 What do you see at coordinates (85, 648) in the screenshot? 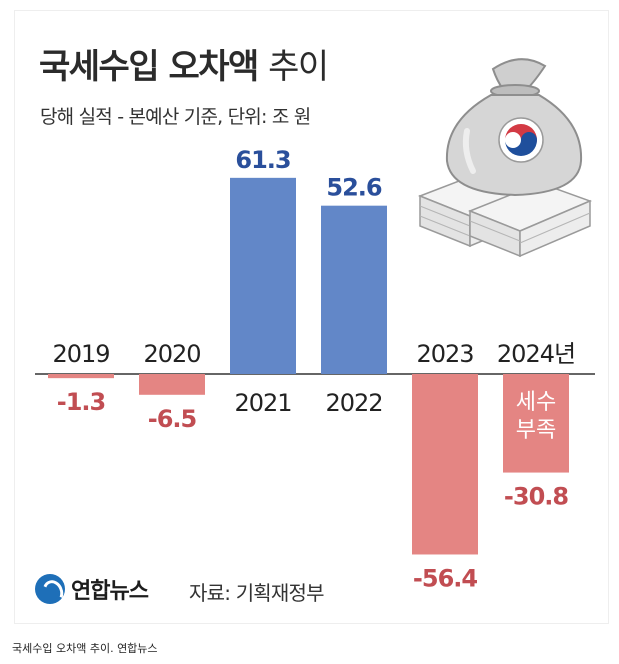
I see `image-caption: 국세수입 오차액 추이. 연합뉴스` at bounding box center [85, 648].